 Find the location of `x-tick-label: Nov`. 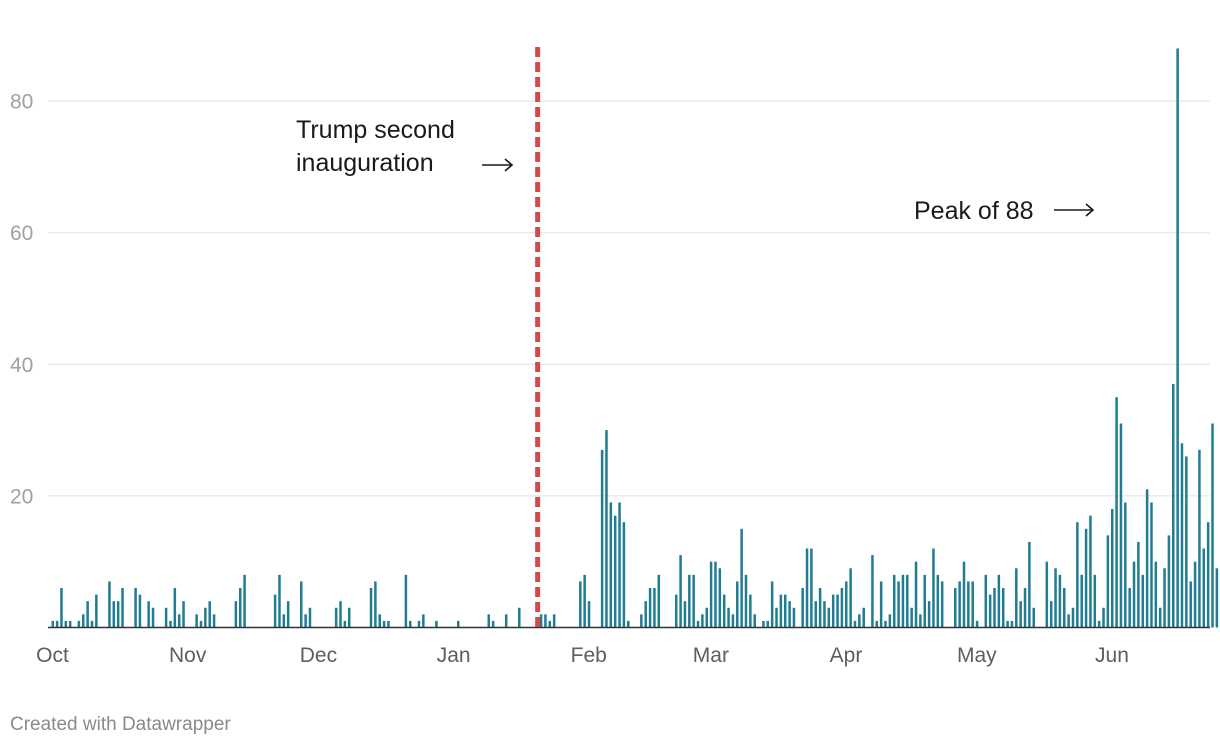

x-tick-label: Nov is located at coordinates (188, 655).